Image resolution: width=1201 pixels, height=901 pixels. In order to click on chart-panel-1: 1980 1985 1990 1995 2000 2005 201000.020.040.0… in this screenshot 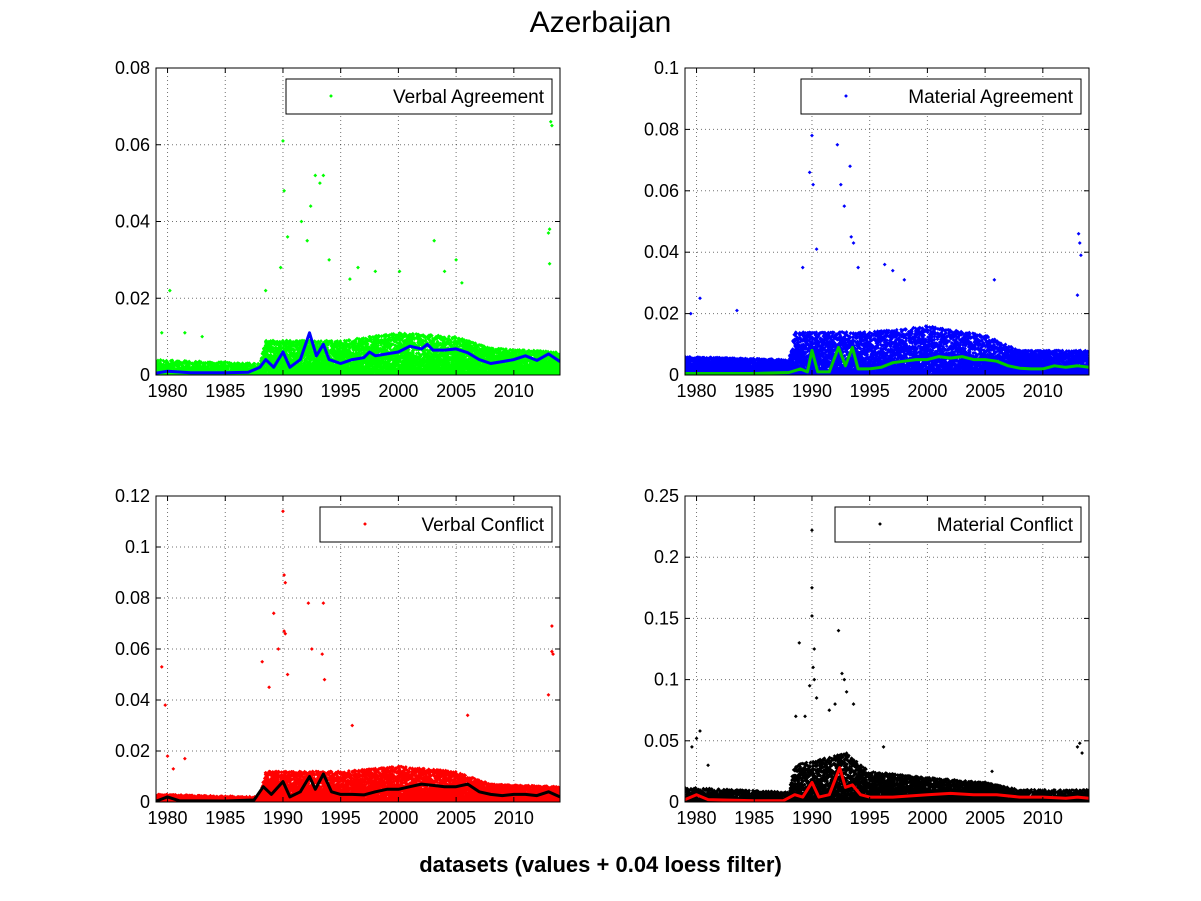, I will do `click(338, 229)`.